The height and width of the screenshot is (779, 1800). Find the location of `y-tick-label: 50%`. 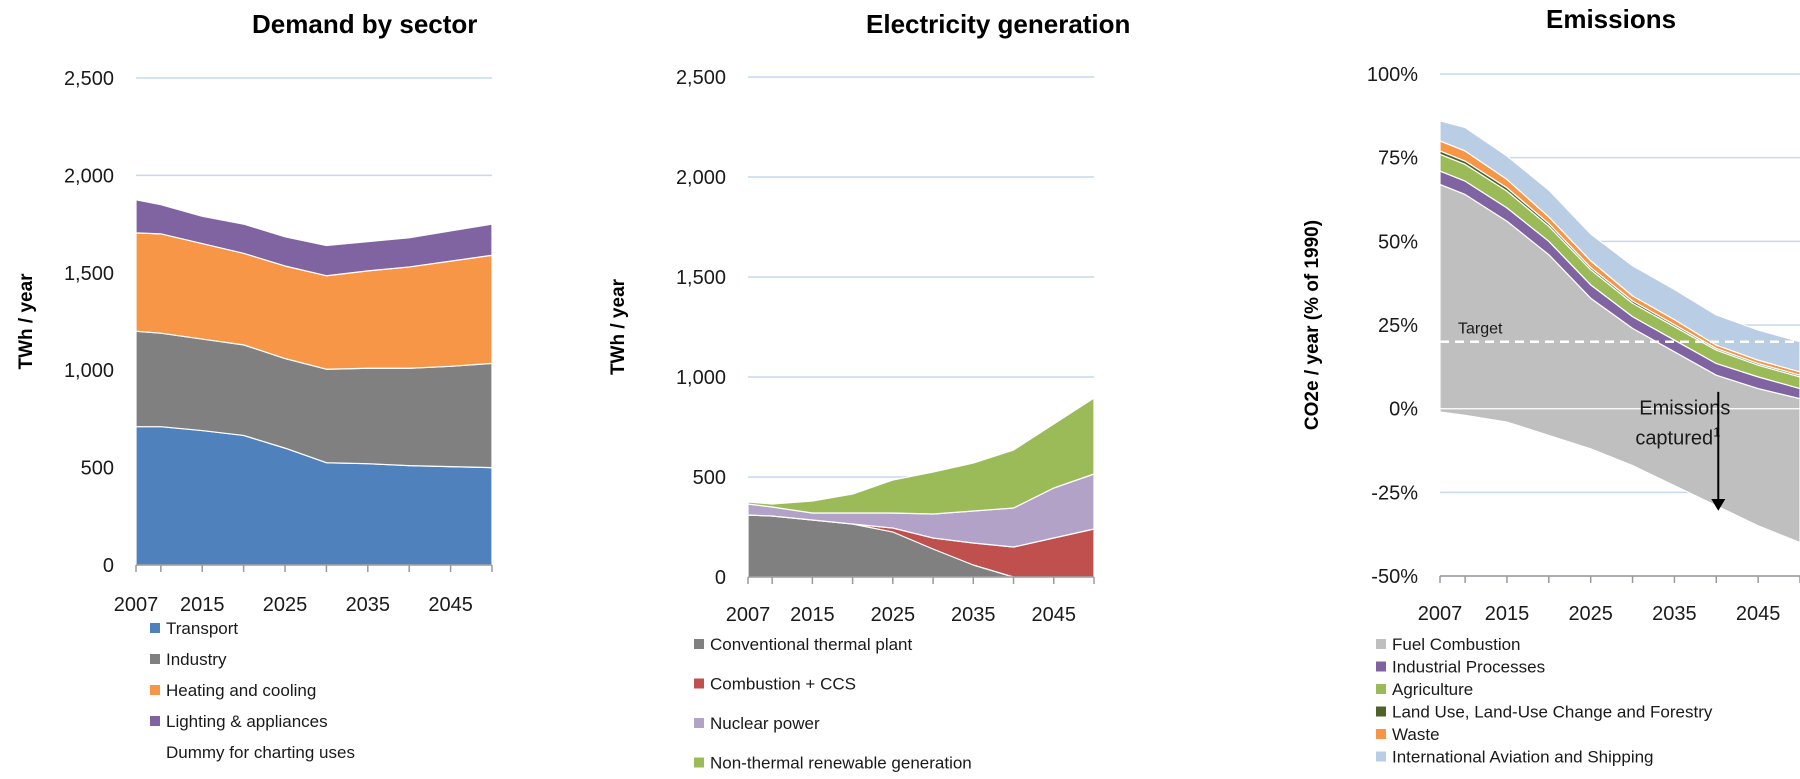

y-tick-label: 50% is located at coordinates (1398, 242).